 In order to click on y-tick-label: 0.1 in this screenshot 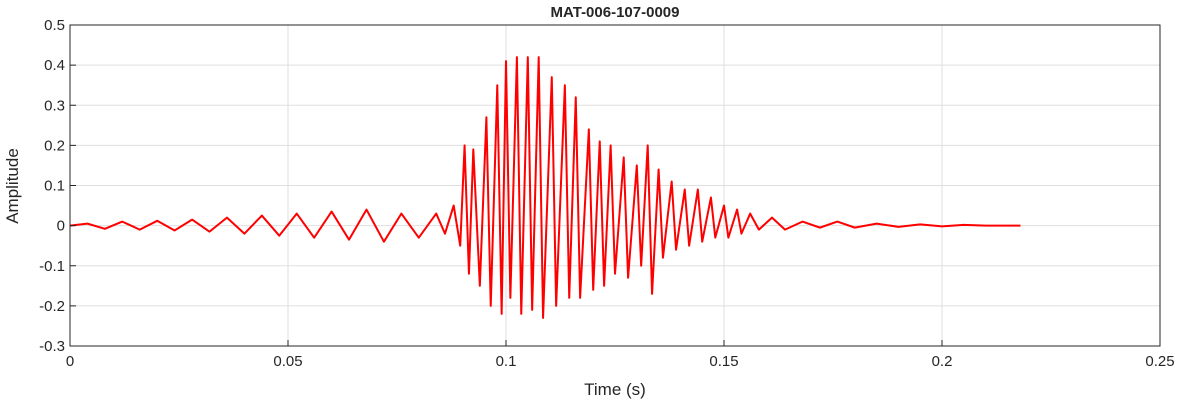, I will do `click(54, 186)`.